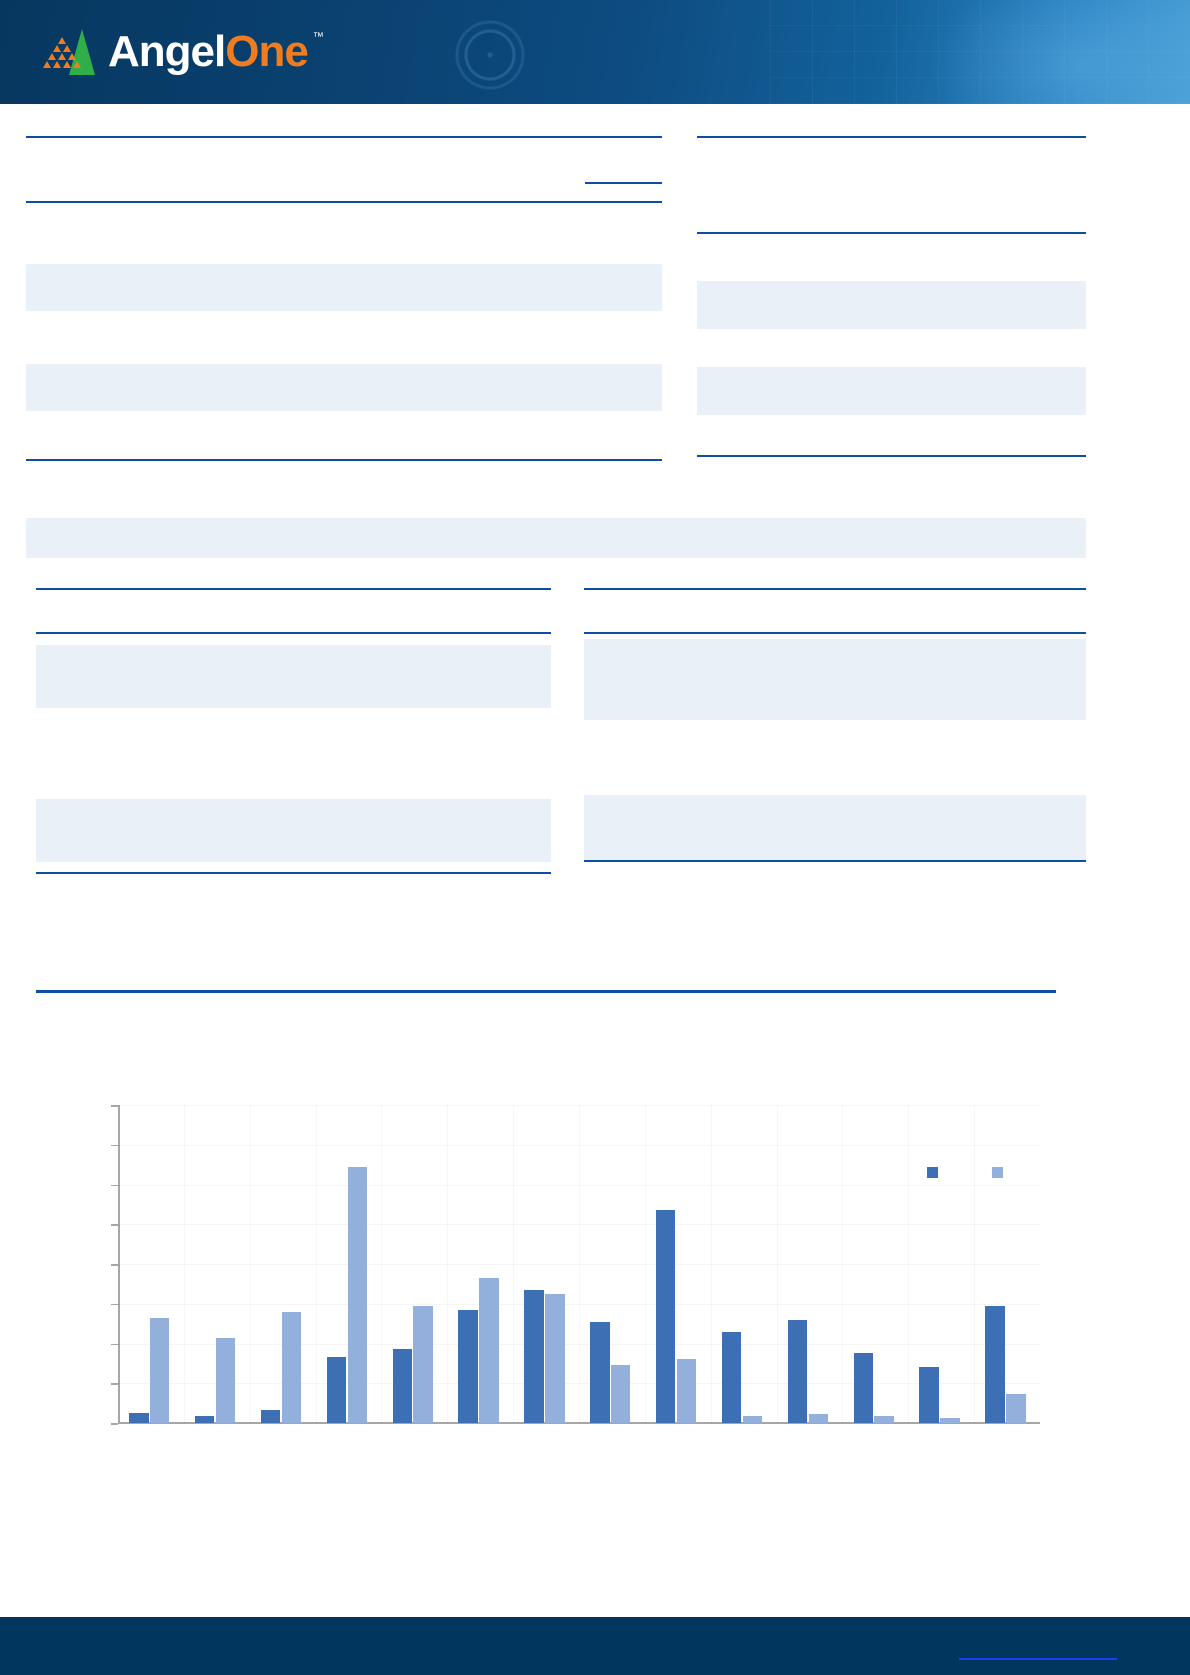 This screenshot has width=1190, height=1675. What do you see at coordinates (167, 51) in the screenshot?
I see `brand-primary-text: Angel` at bounding box center [167, 51].